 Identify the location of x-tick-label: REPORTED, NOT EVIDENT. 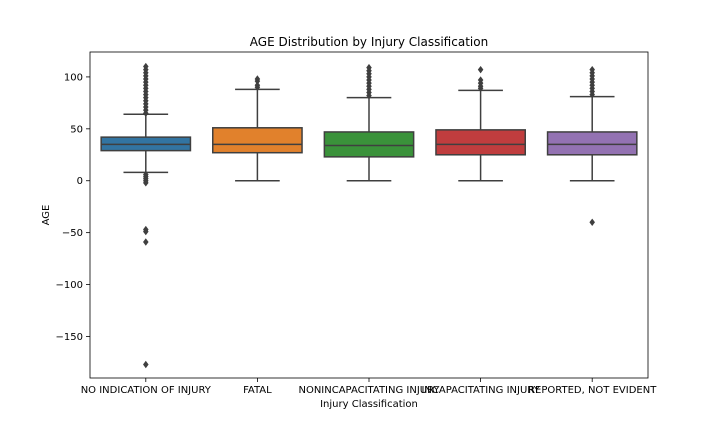
(592, 390).